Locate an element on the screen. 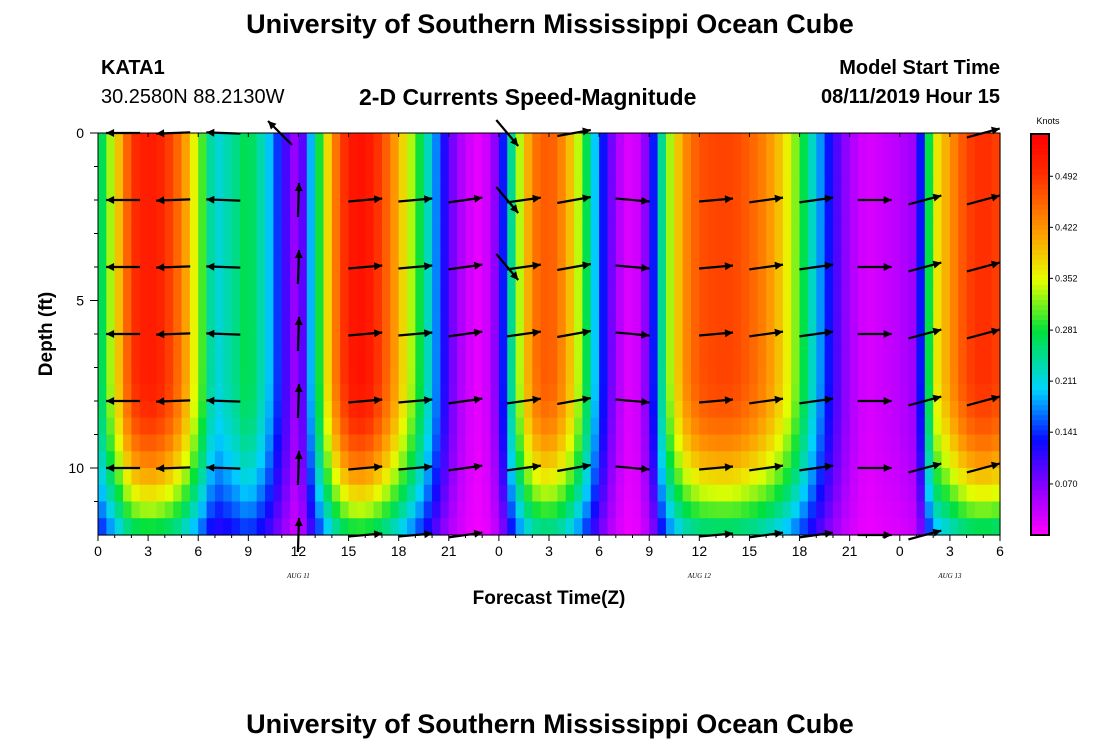  colorbar-swatch is located at coordinates (1040, 317).